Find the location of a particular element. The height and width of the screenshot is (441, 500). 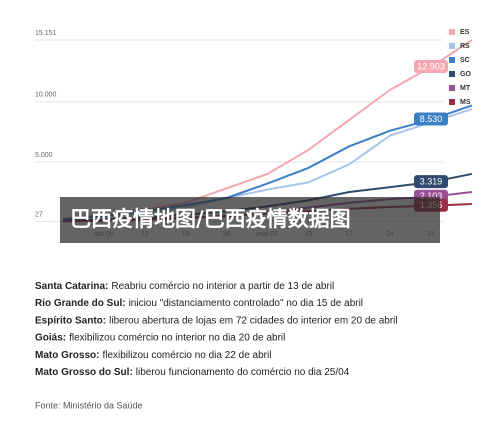

note-state: Rio Grande do Sul: is located at coordinates (80, 303).